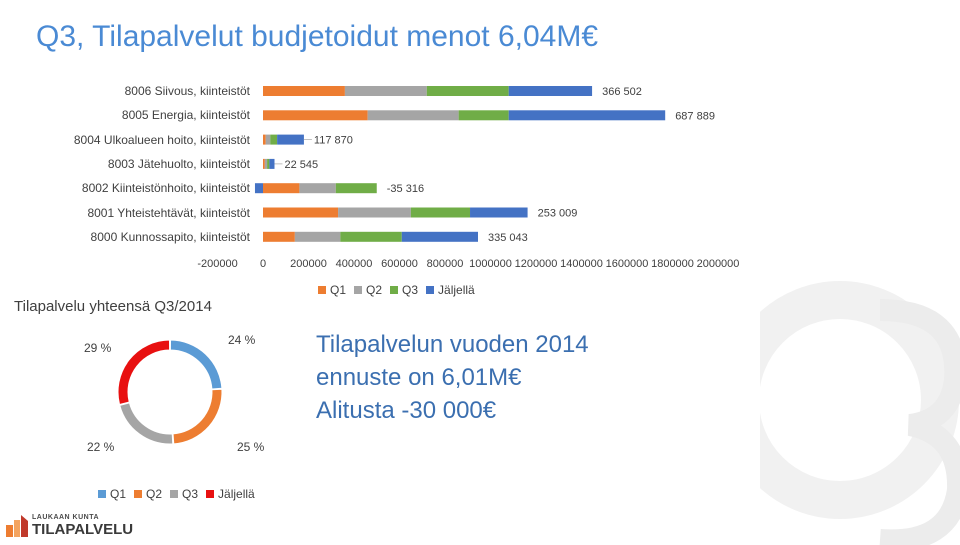 The width and height of the screenshot is (960, 545). Describe the element at coordinates (210, 494) in the screenshot. I see `donut-legend-swatch-remaining` at that location.